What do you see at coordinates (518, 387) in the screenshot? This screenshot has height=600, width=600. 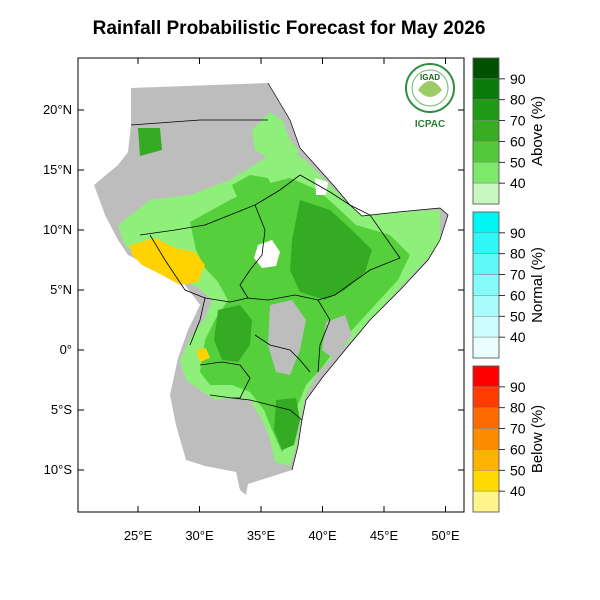 I see `below-colorbar-label: 90` at bounding box center [518, 387].